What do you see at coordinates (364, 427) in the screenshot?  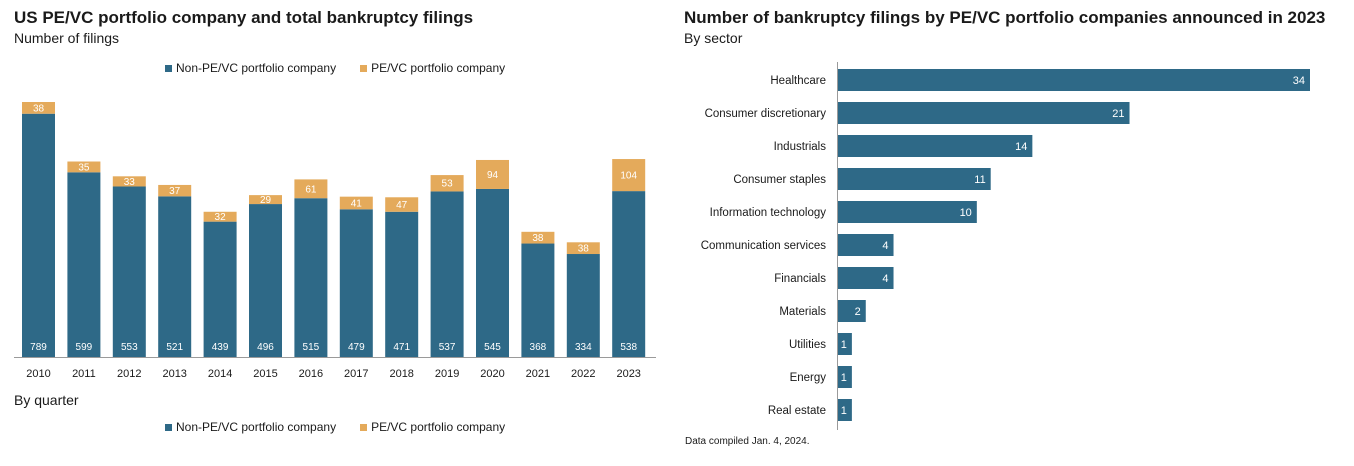 I see `footer-legend-swatch-pe` at bounding box center [364, 427].